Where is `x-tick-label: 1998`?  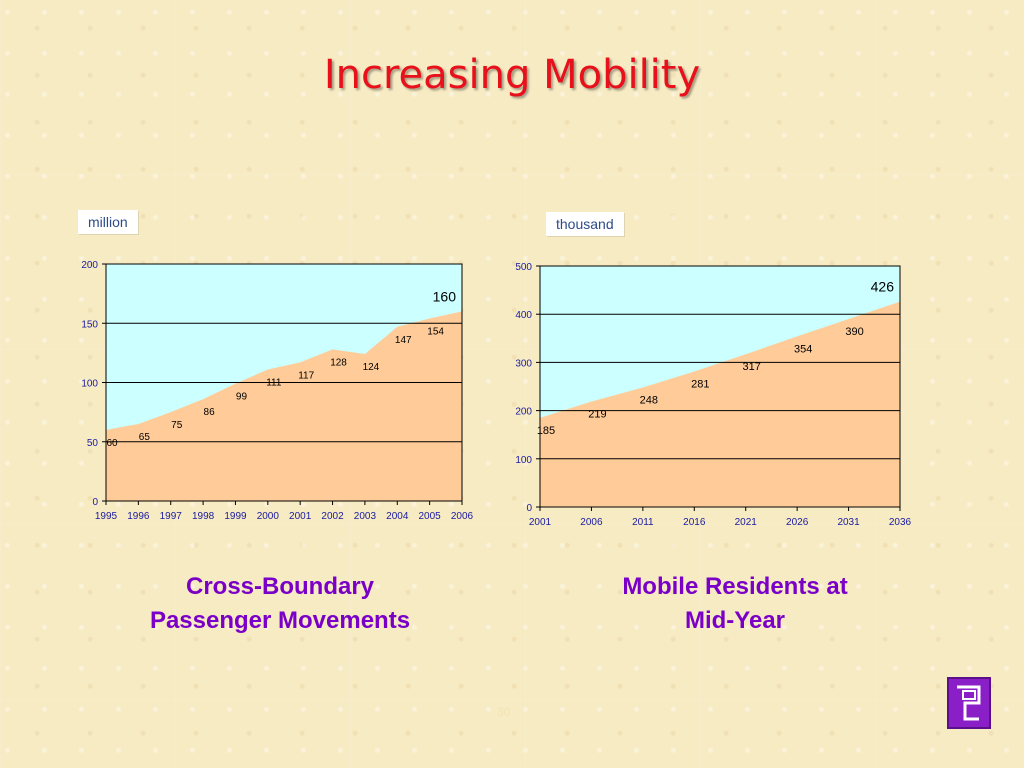
x-tick-label: 1998 is located at coordinates (203, 516).